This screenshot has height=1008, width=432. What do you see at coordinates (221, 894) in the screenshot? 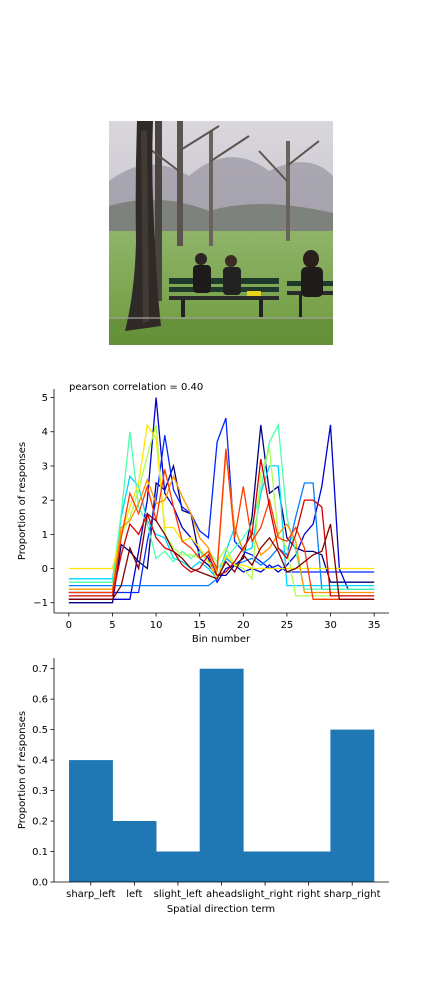
I see `bar-x-tick-label: ahead` at bounding box center [221, 894].